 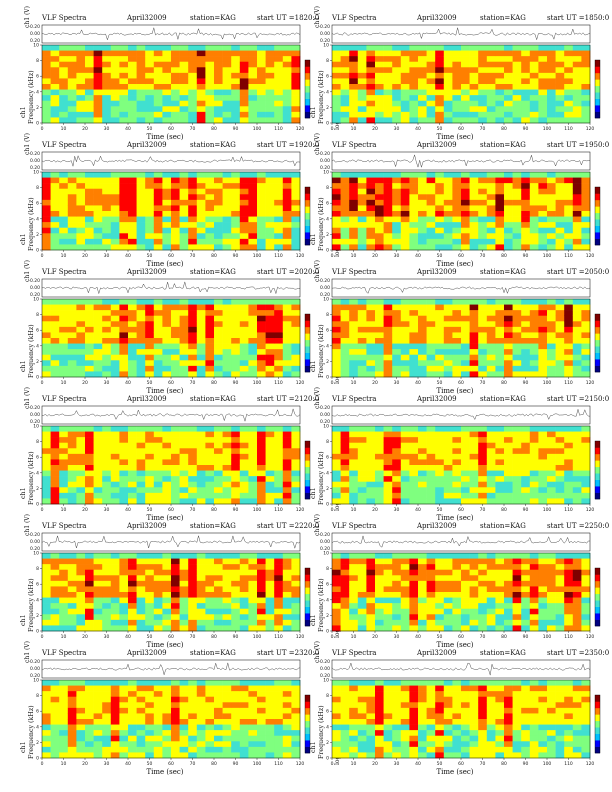 What do you see at coordinates (288, 653) in the screenshot?
I see `panel-start-time: start UT =2320:0` at bounding box center [288, 653].